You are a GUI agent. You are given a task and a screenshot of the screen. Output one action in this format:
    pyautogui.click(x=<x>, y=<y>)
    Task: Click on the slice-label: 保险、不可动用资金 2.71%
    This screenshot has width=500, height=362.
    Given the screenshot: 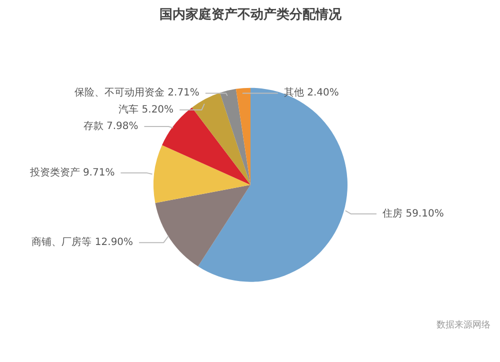 What is the action you would take?
    pyautogui.click(x=137, y=92)
    